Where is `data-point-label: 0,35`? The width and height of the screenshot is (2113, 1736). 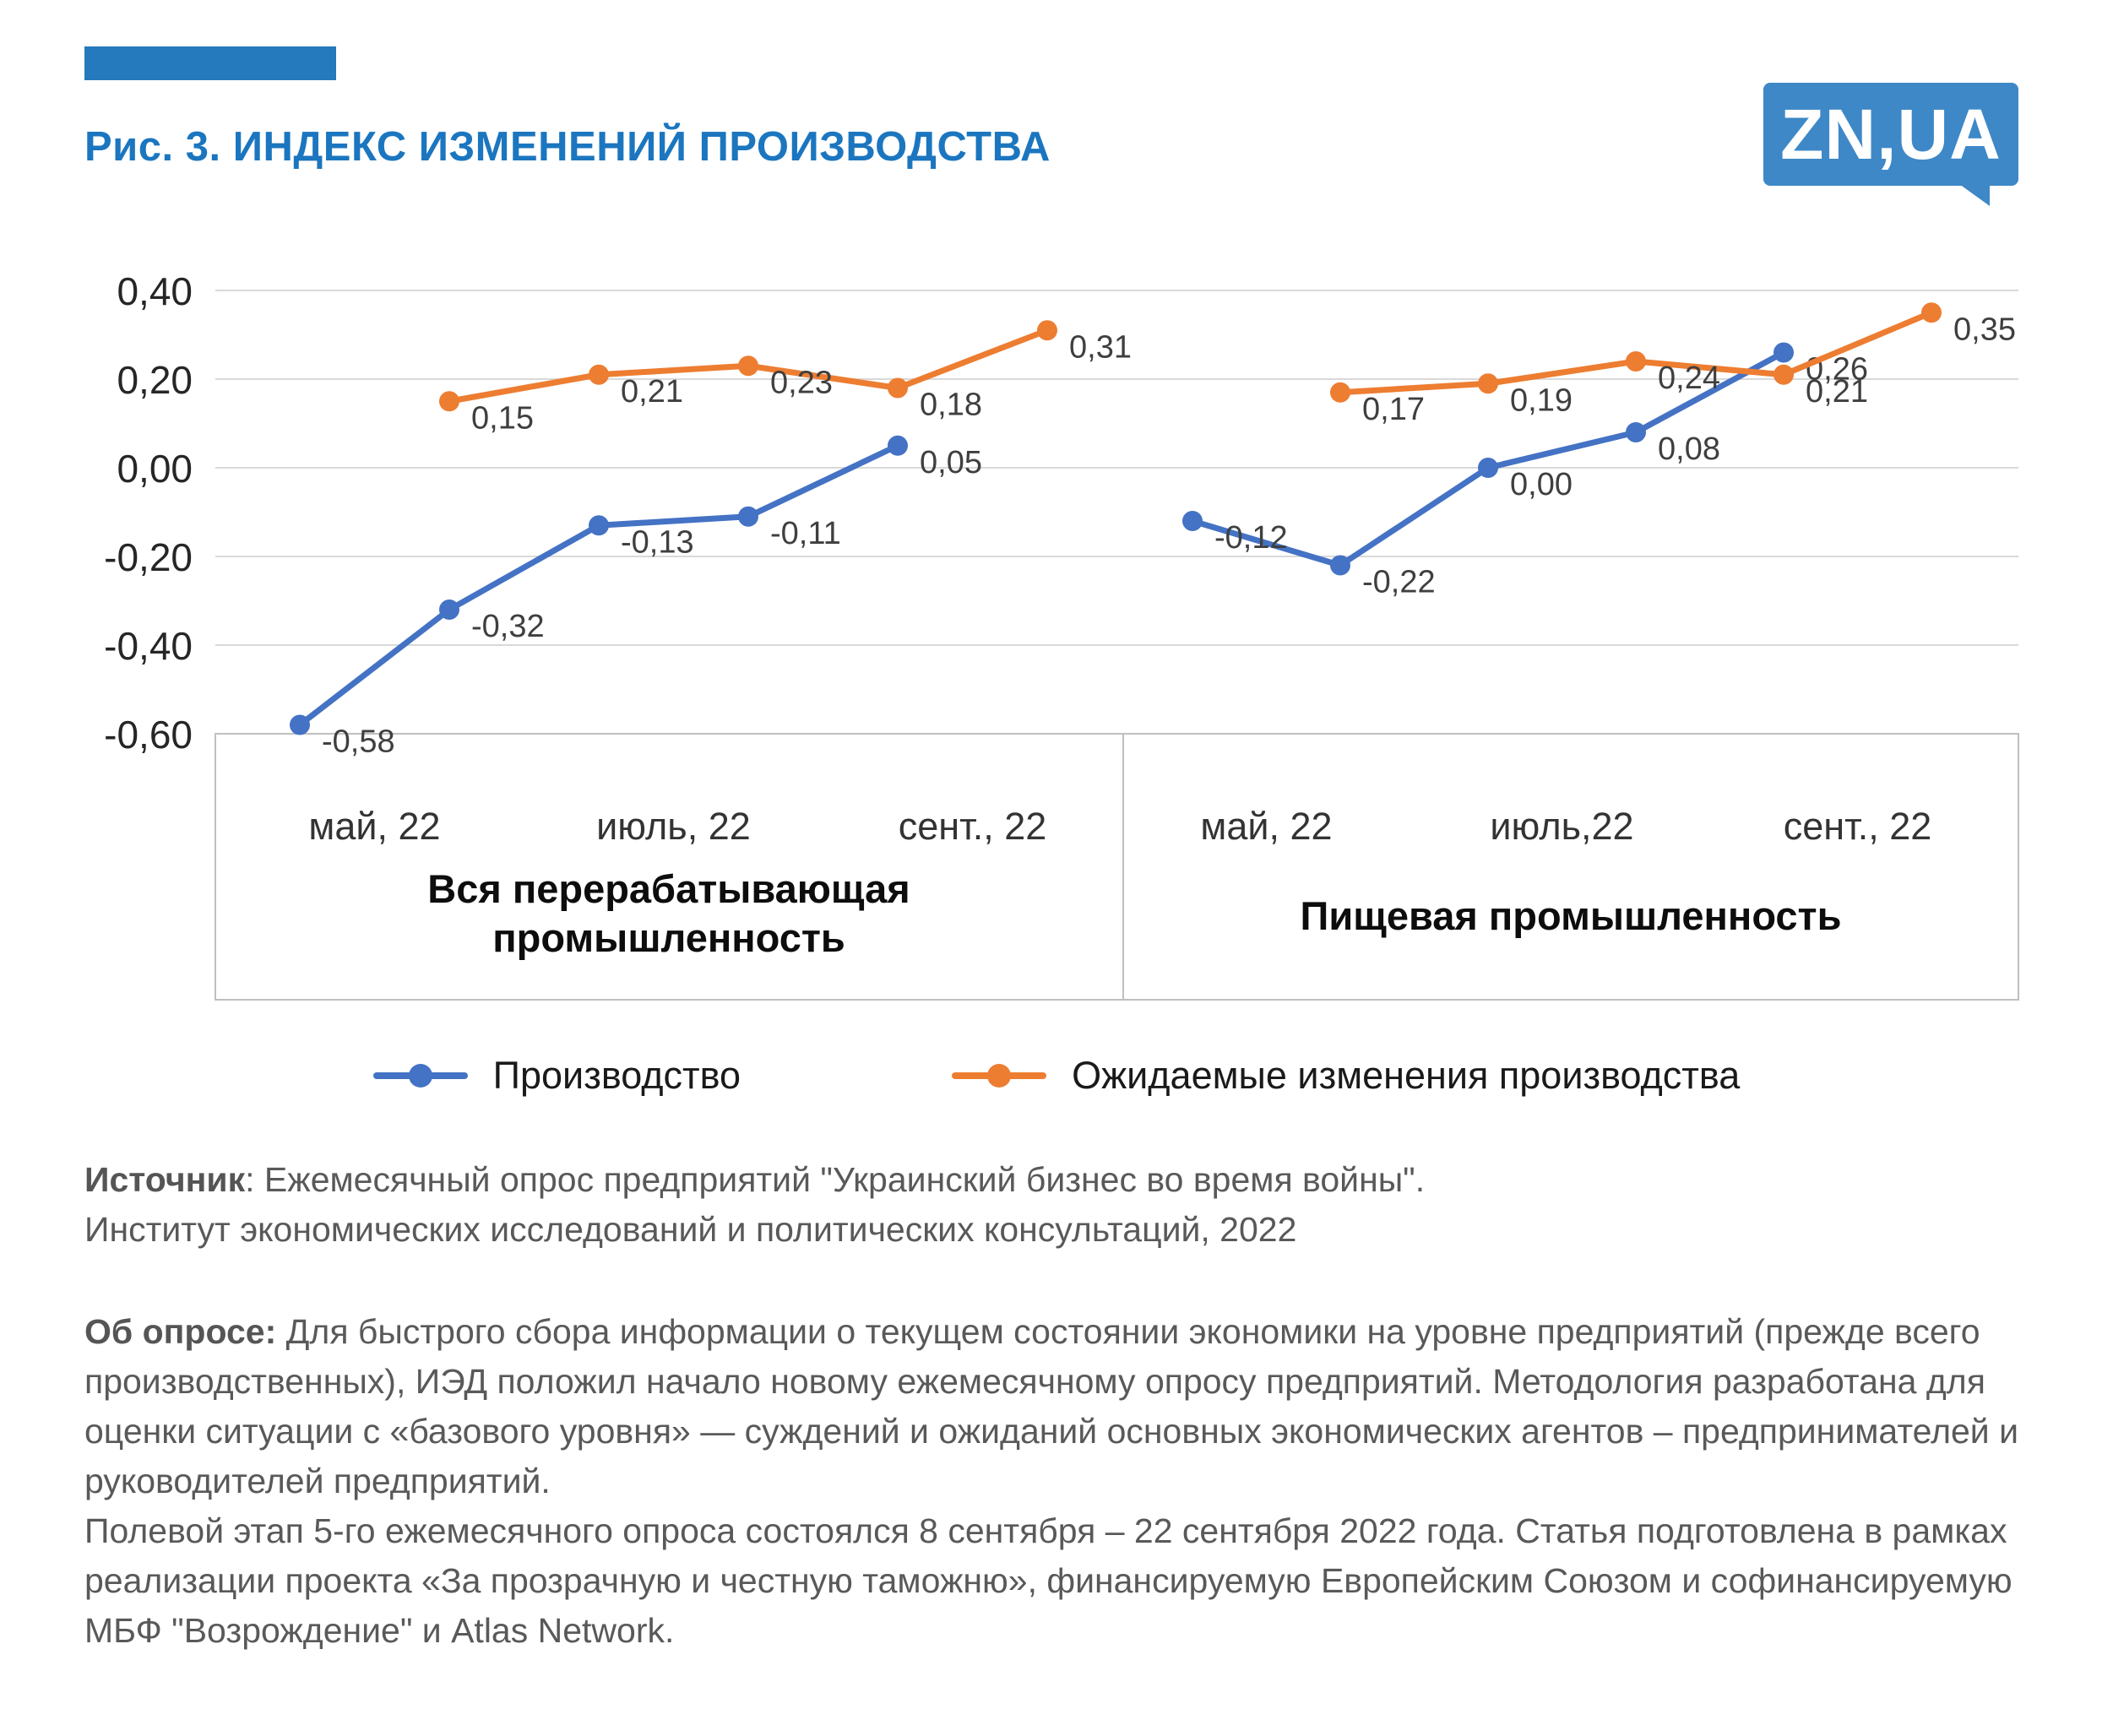
data-point-label: 0,35 is located at coordinates (1984, 330).